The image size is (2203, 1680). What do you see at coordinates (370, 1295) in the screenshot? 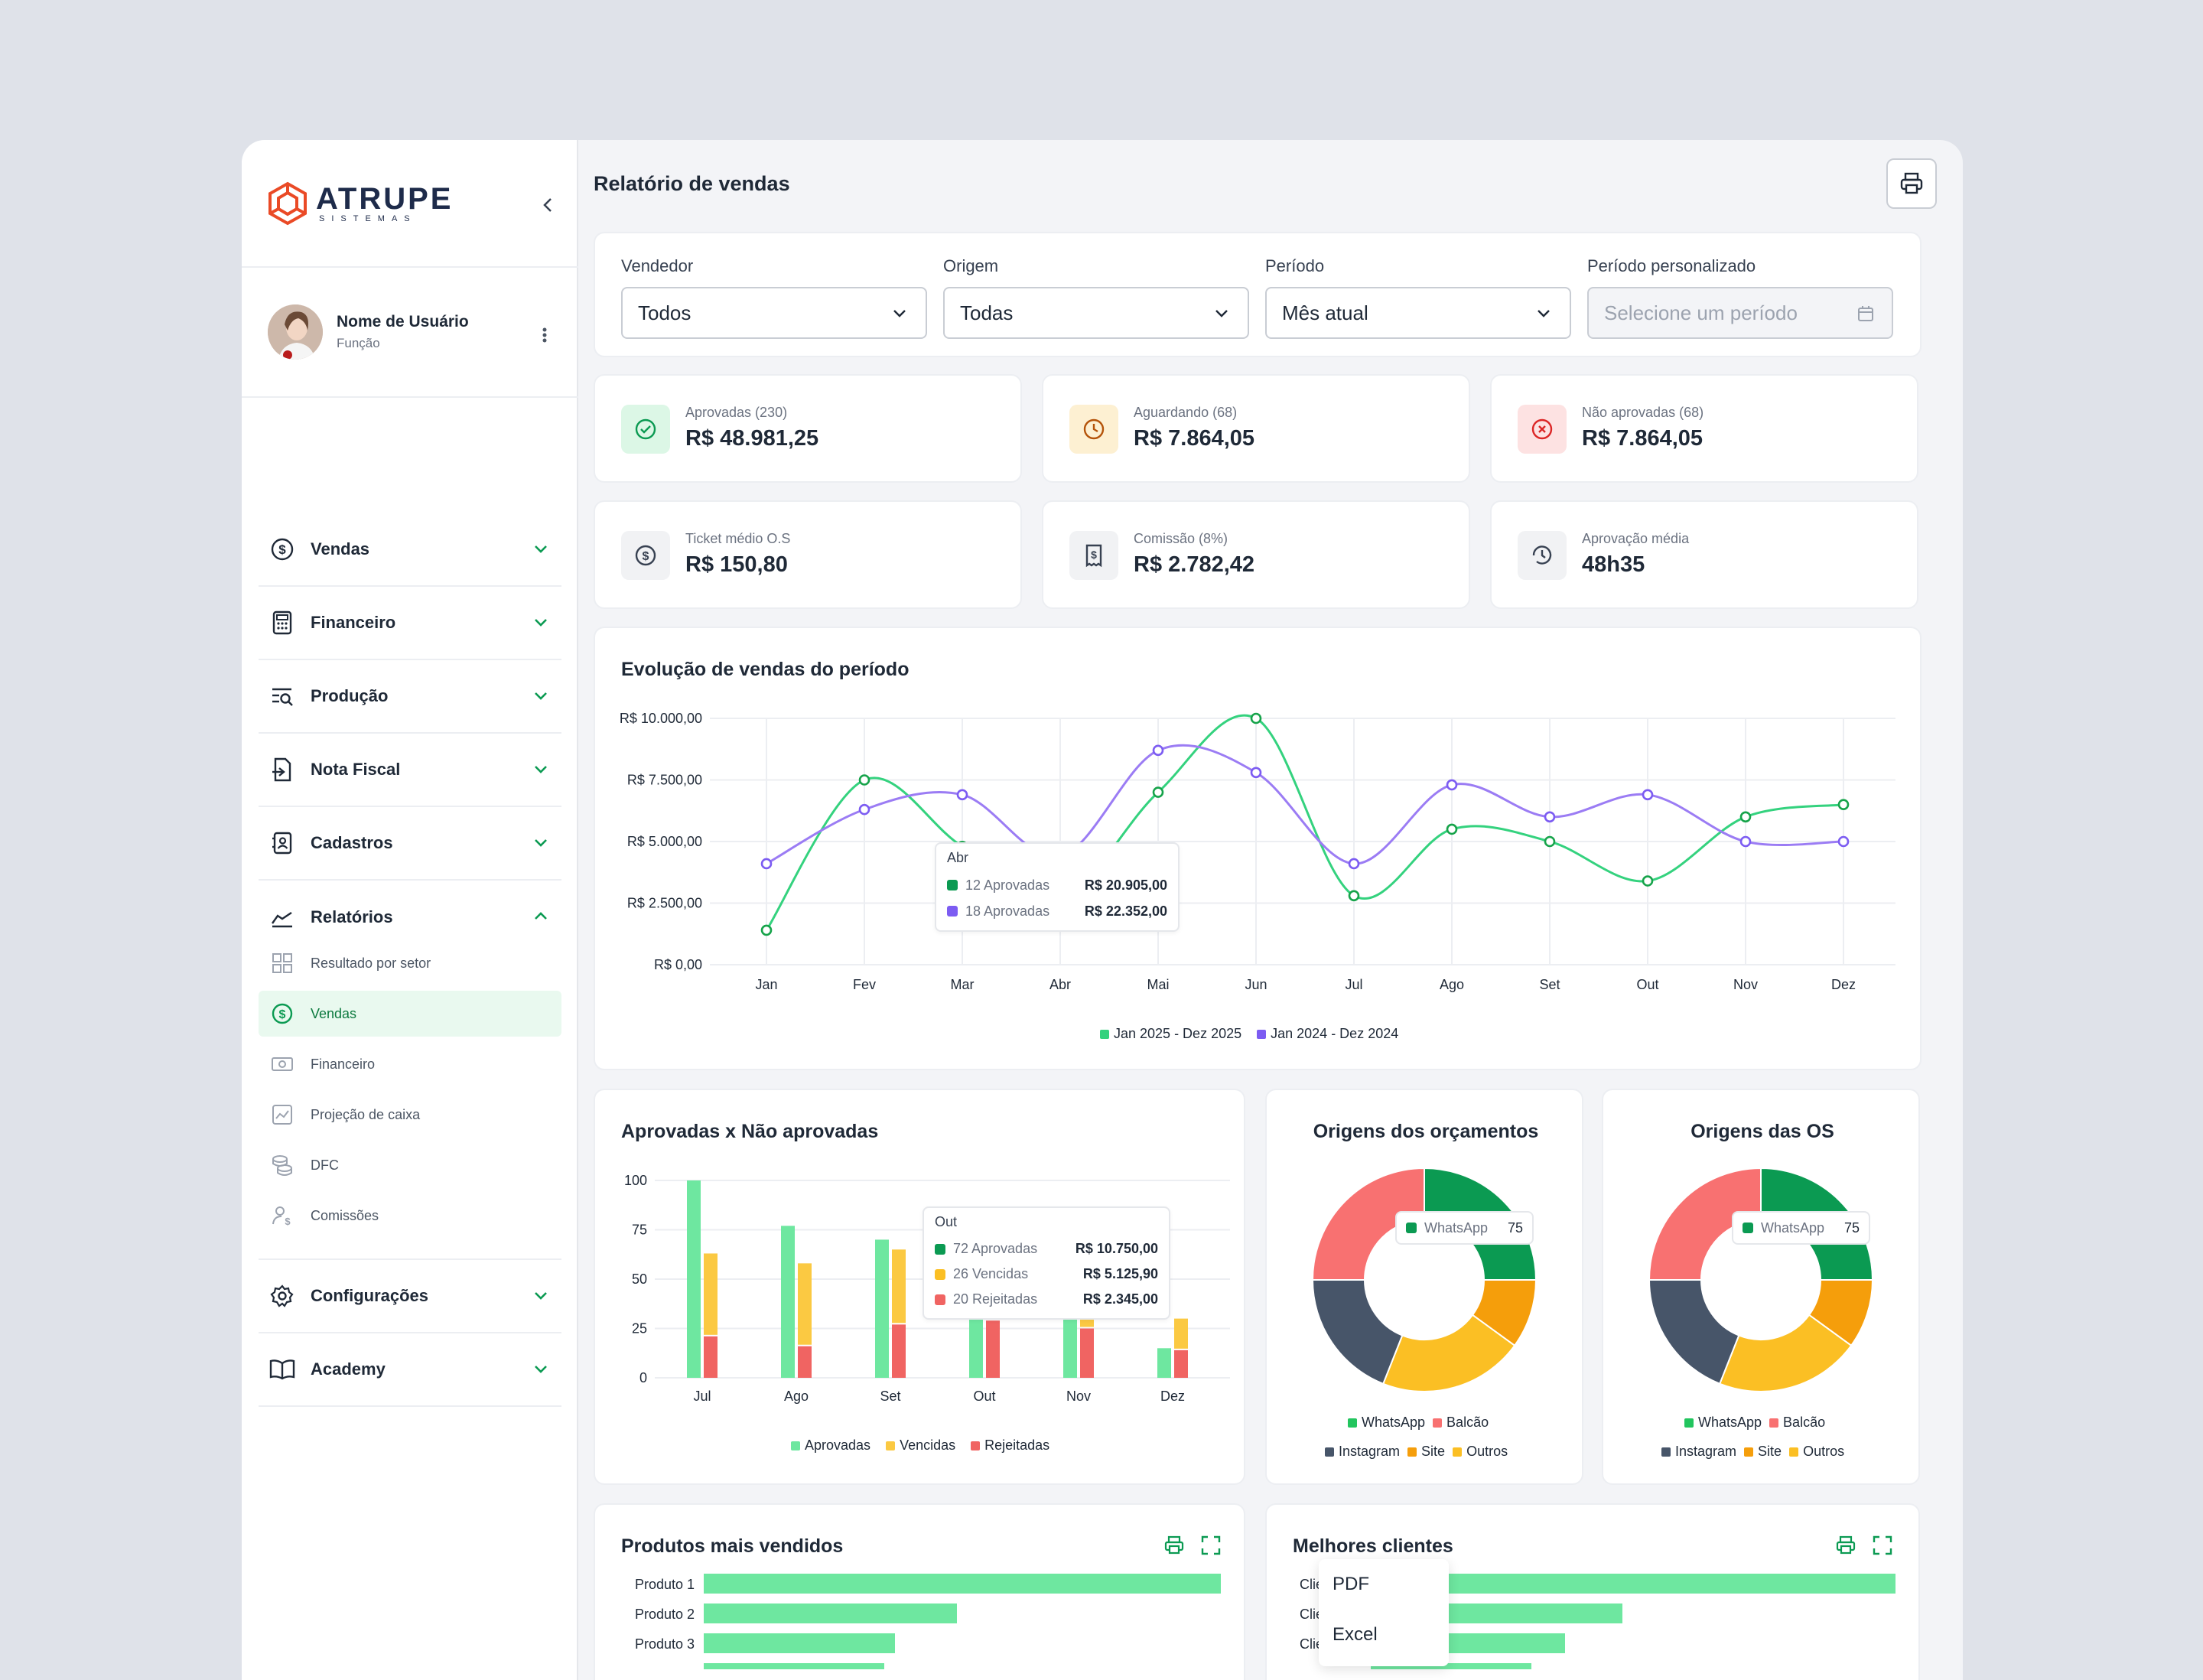
I see `sidebar-item-label: Configurações` at bounding box center [370, 1295].